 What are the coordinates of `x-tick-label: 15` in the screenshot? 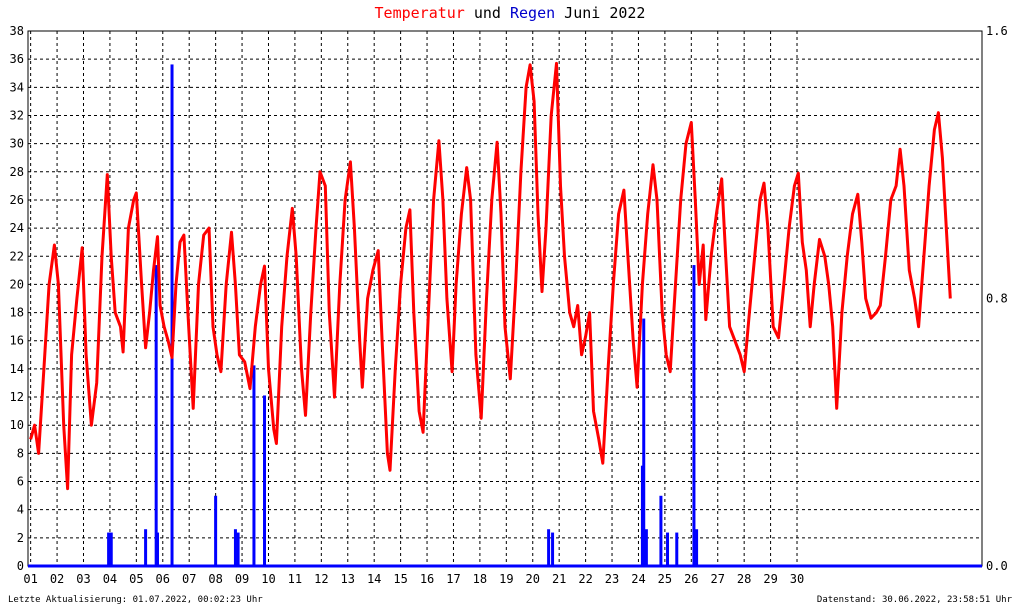 It's located at (400, 579).